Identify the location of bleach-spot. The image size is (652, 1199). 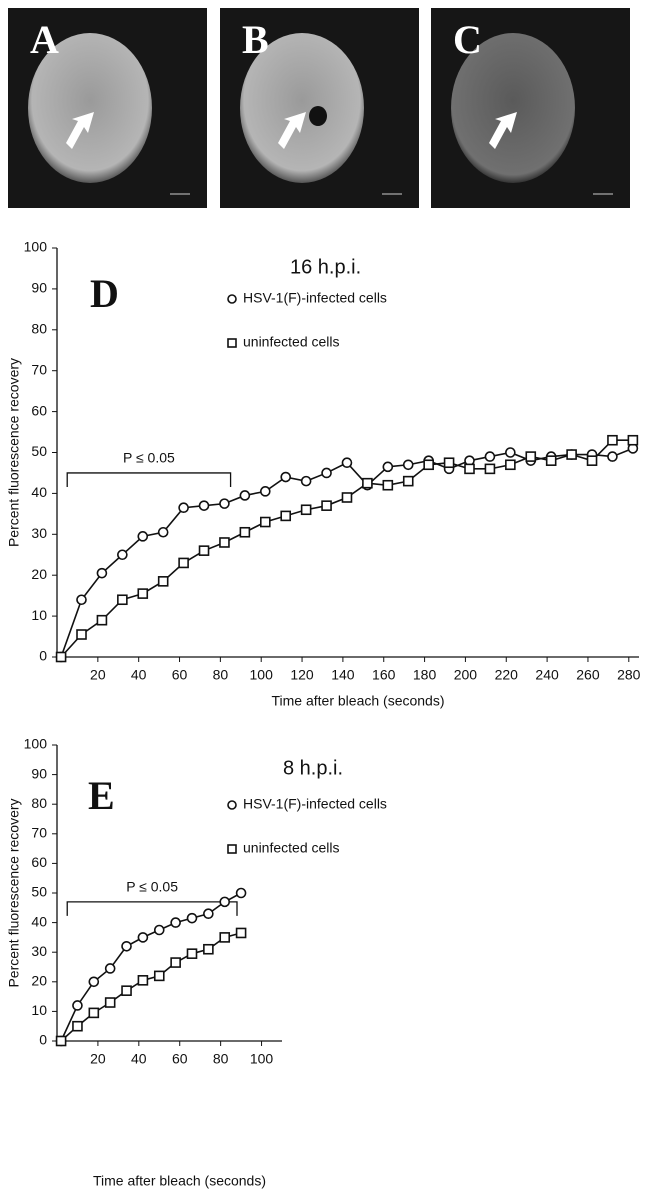
(318, 116).